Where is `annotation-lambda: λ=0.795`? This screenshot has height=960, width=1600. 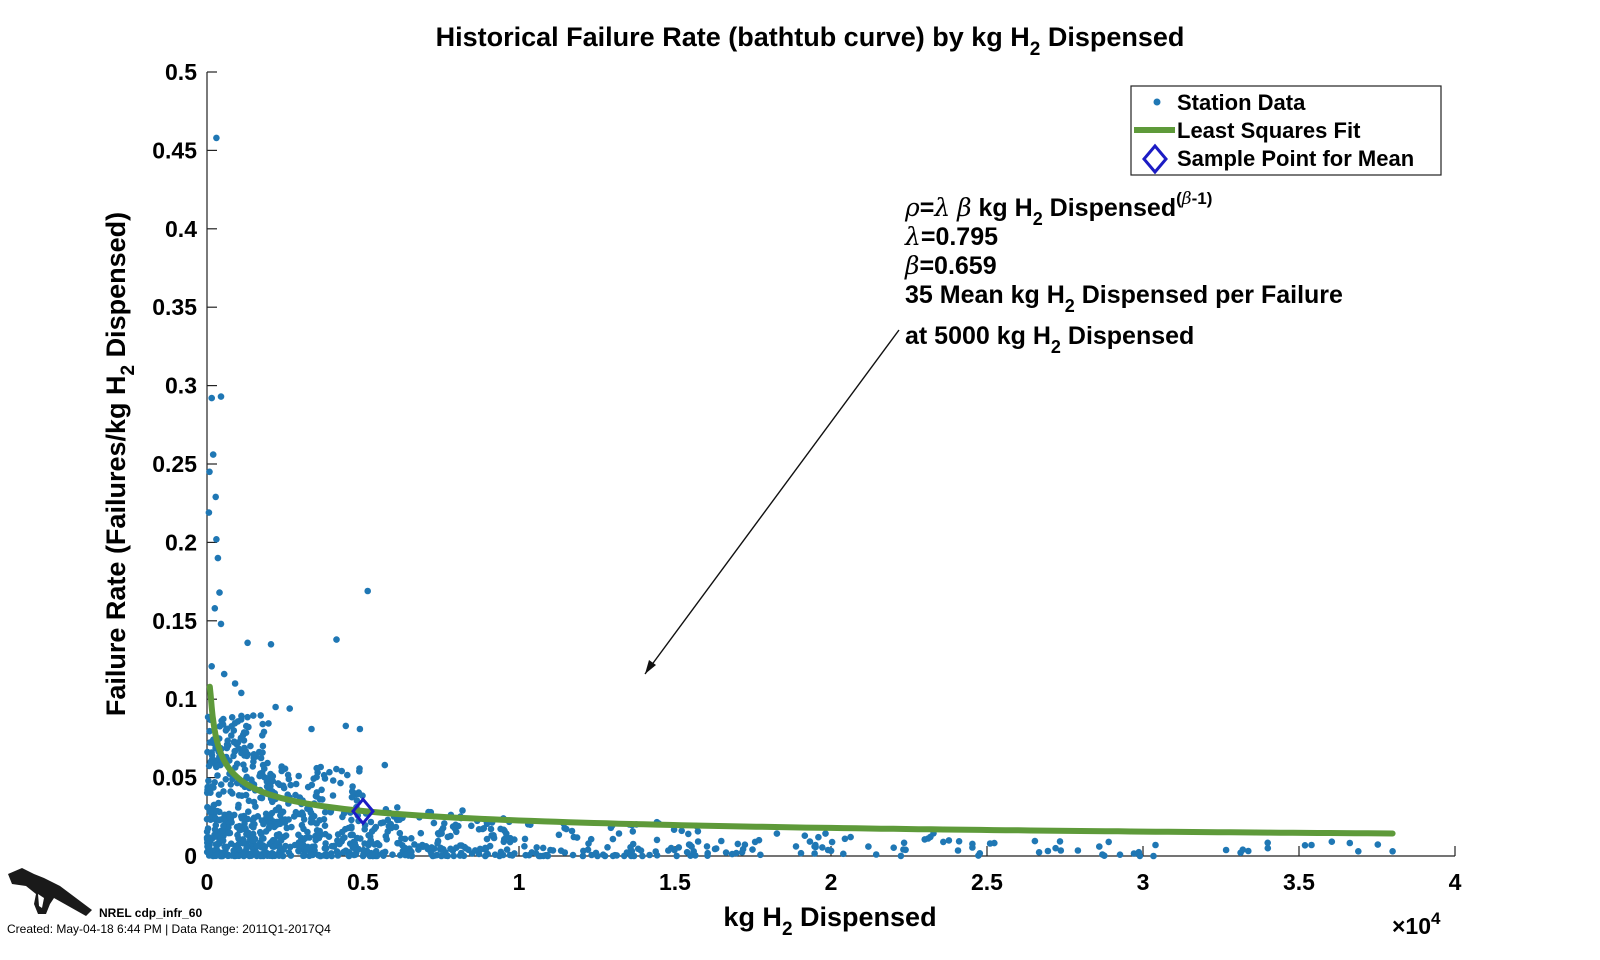
annotation-lambda: λ=0.795 is located at coordinates (951, 236).